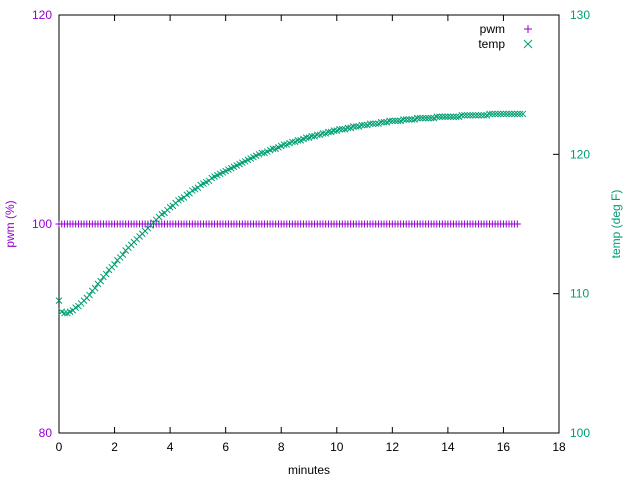 Image resolution: width=630 pixels, height=478 pixels. Describe the element at coordinates (42, 15) in the screenshot. I see `y-tick-label: 120` at that location.